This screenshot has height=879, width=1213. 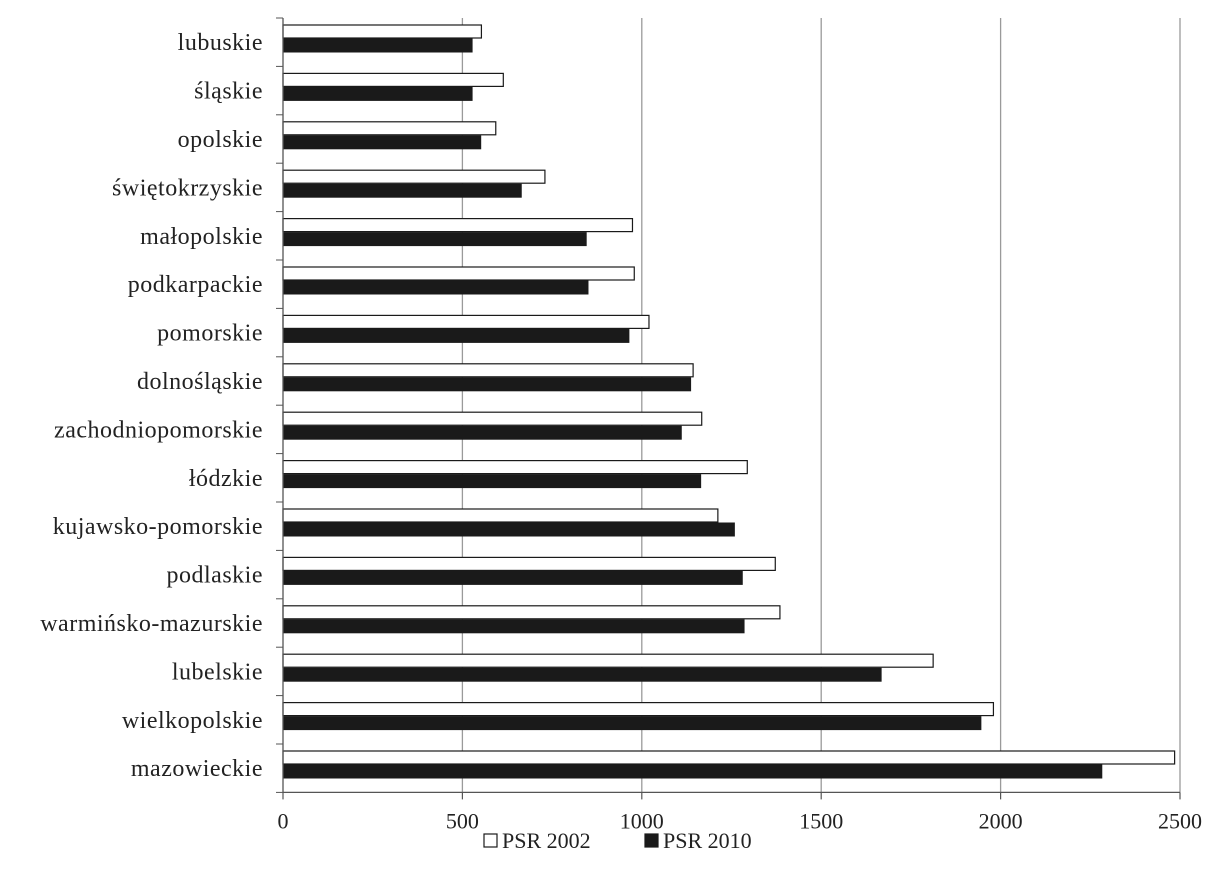 I want to click on legend-swatch-psr-2010, so click(x=651, y=840).